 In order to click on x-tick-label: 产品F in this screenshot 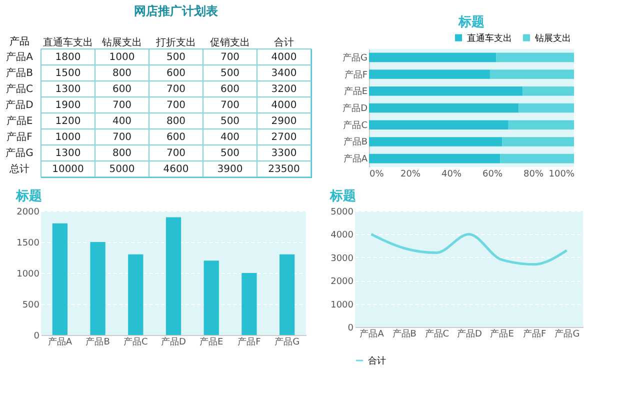, I will do `click(534, 334)`.